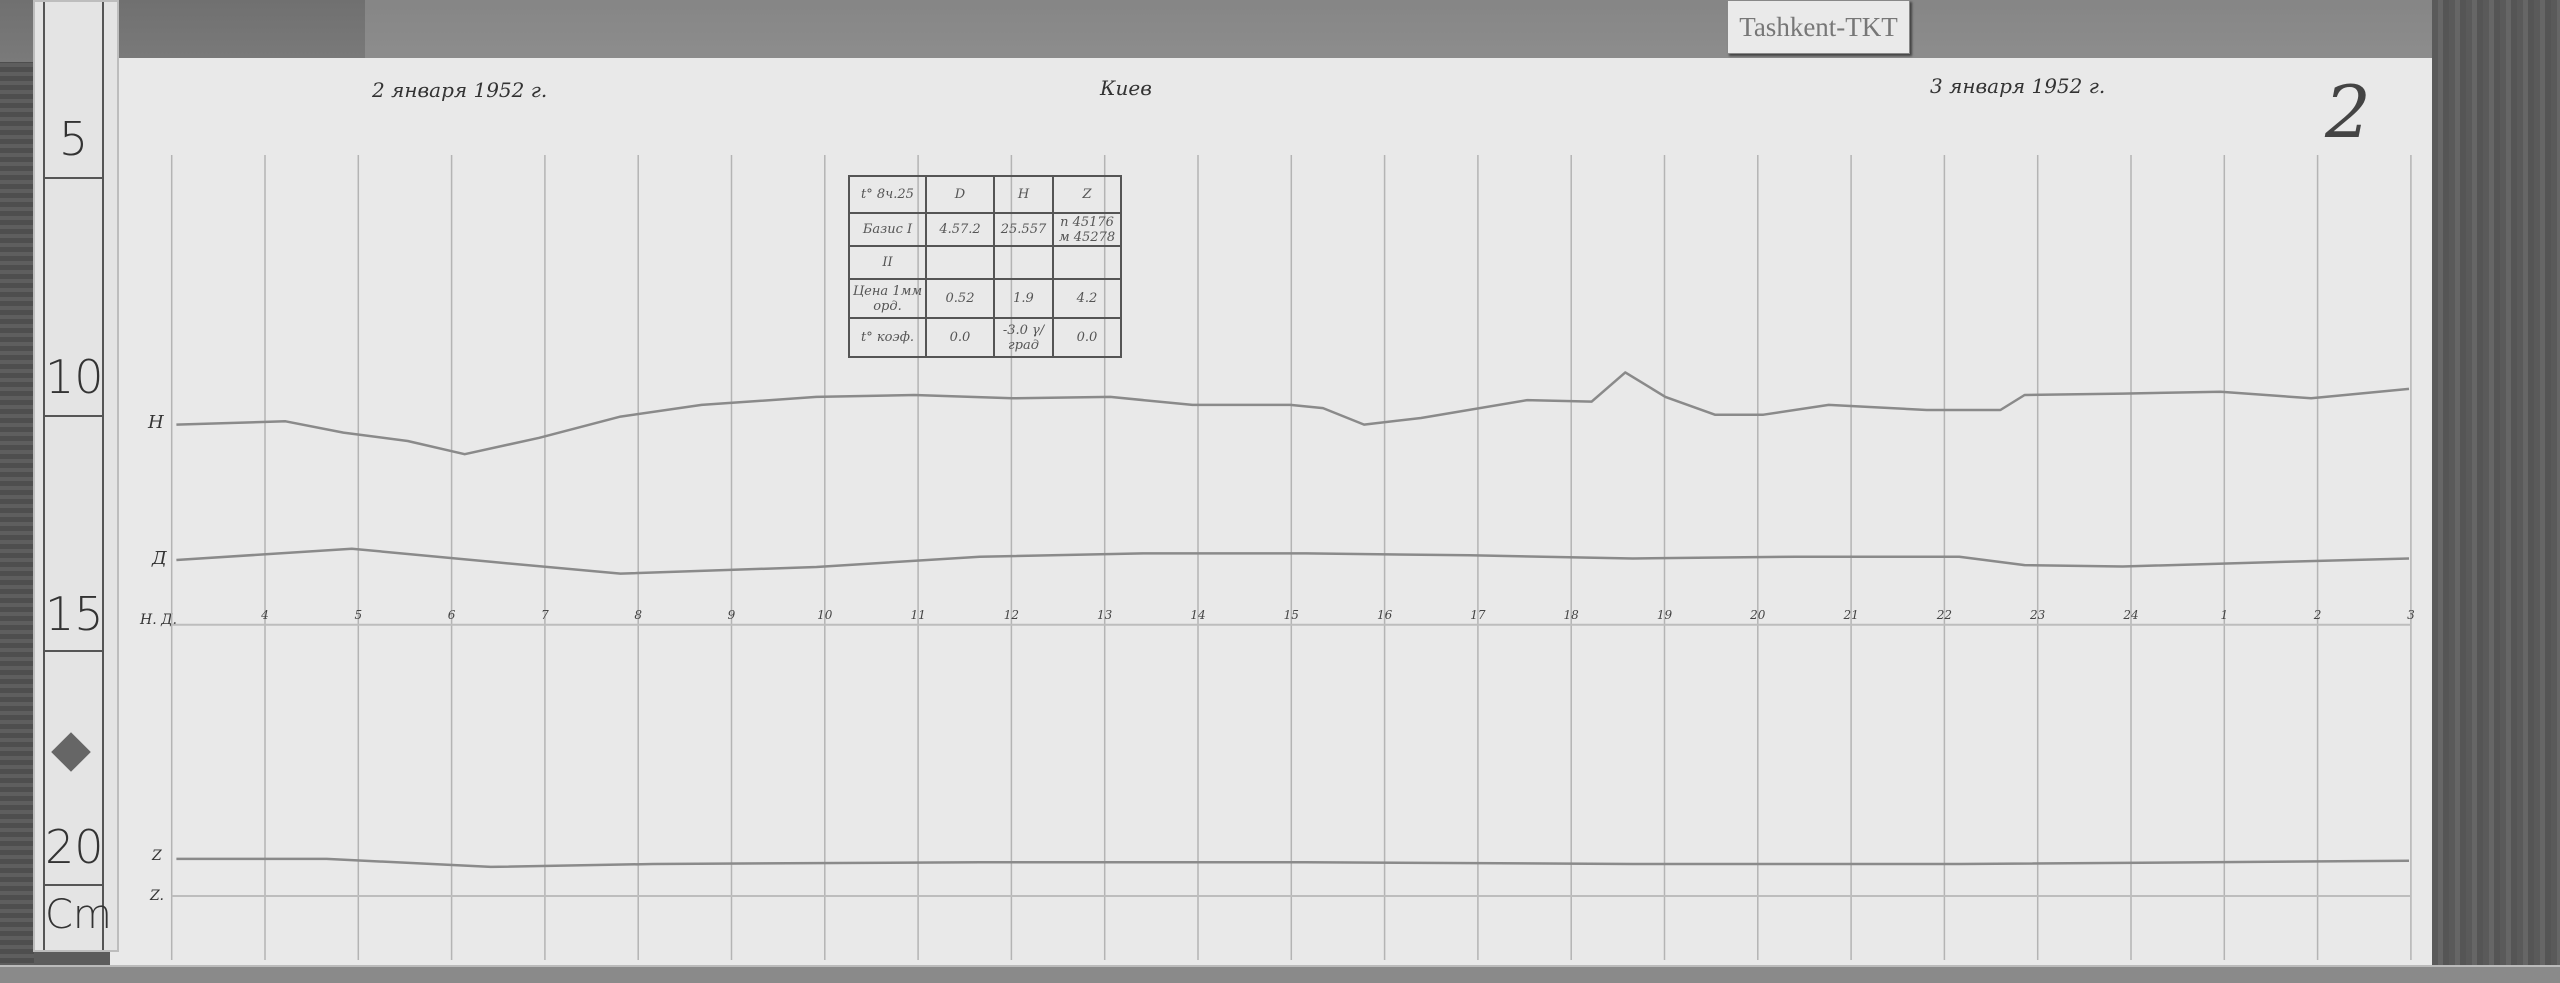  What do you see at coordinates (2411, 615) in the screenshot?
I see `x-tick-label: 3` at bounding box center [2411, 615].